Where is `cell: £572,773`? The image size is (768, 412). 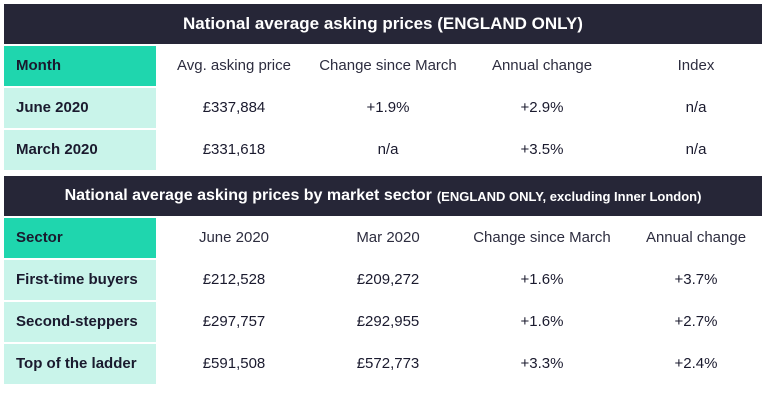
cell: £572,773 is located at coordinates (388, 364).